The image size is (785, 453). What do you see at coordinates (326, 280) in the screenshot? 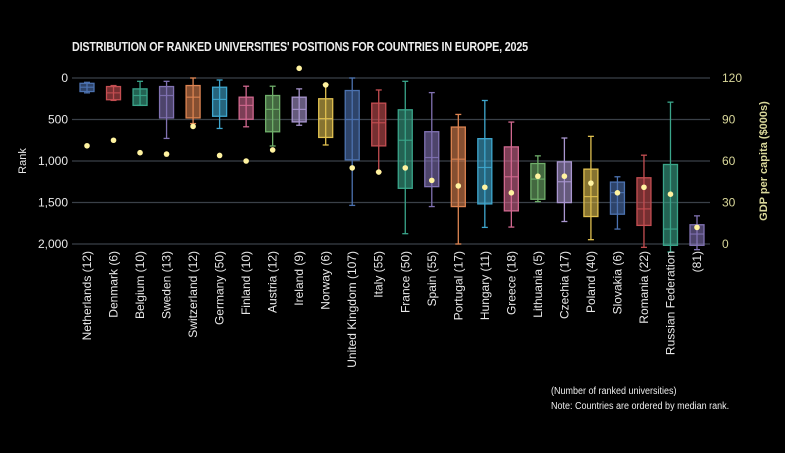
I see `category-label: Norway (6)` at bounding box center [326, 280].